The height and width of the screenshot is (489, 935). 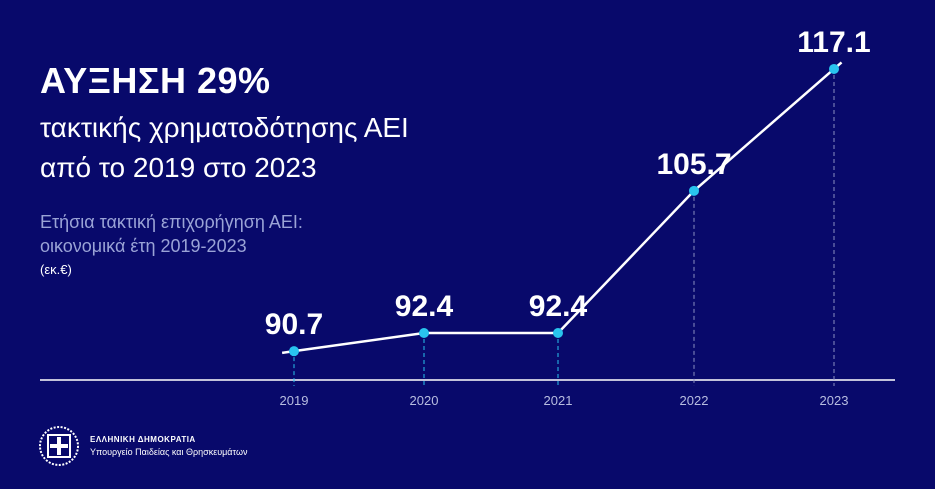 I want to click on footer-subtitle: Υπουργείο Παιδείας και Θρησκευμάτων, so click(x=169, y=452).